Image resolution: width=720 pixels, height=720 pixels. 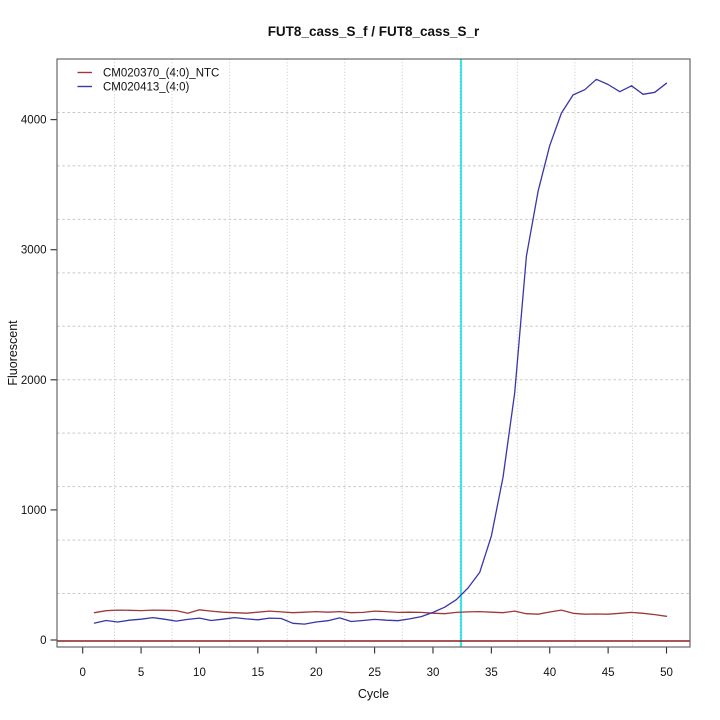 I want to click on legend-item-sample: CM020413_(4:0), so click(x=133, y=88).